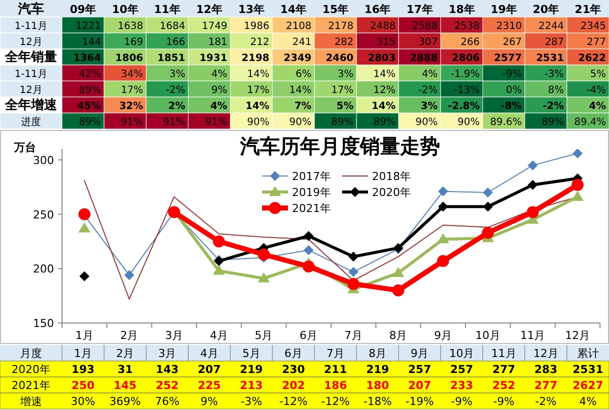 Image resolution: width=609 pixels, height=410 pixels. What do you see at coordinates (311, 208) in the screenshot?
I see `legend-label: 2021年` at bounding box center [311, 208].